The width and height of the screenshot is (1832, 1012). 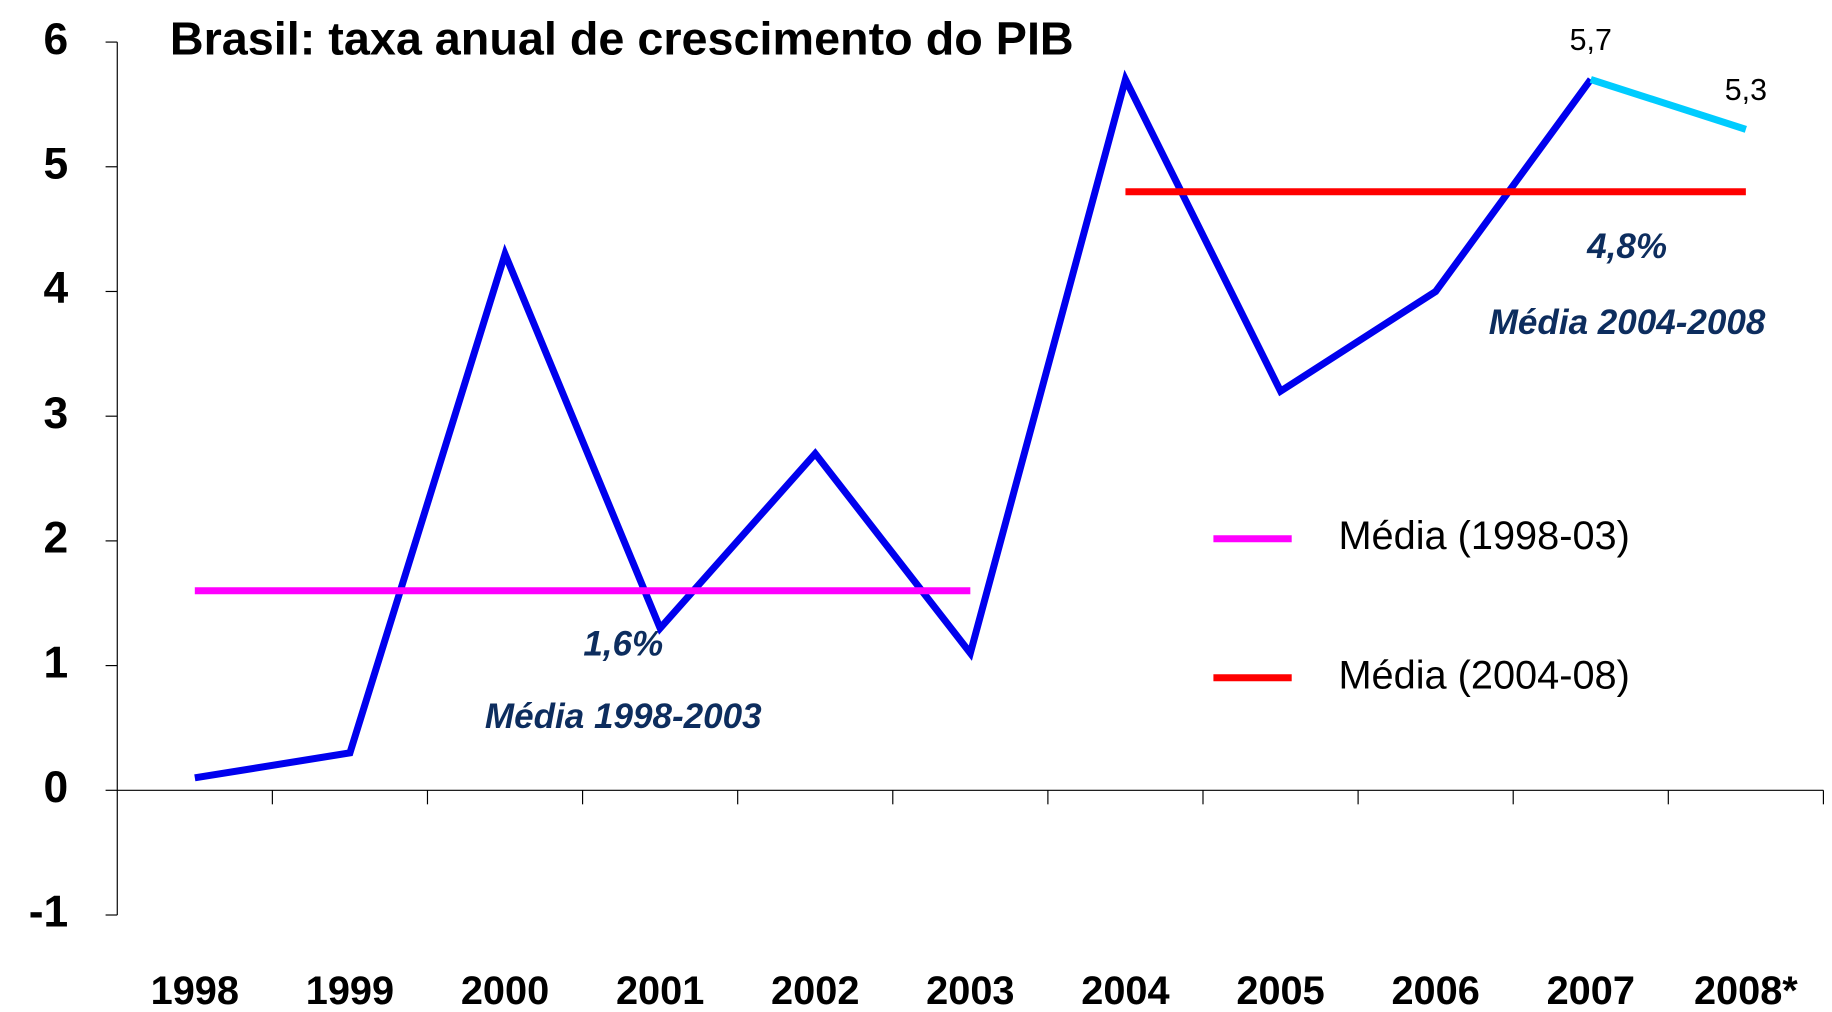 What do you see at coordinates (660, 990) in the screenshot?
I see `x-tick-label: 2001` at bounding box center [660, 990].